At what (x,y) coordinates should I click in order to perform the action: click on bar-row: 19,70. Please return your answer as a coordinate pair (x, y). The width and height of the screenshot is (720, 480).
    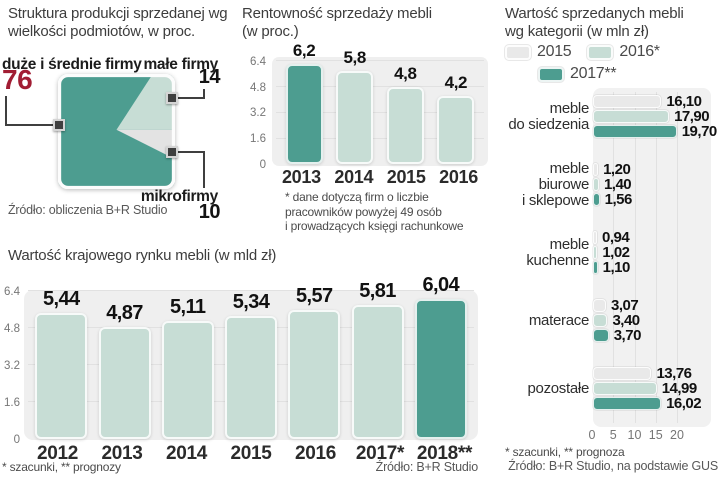
    Looking at the image, I should click on (655, 131).